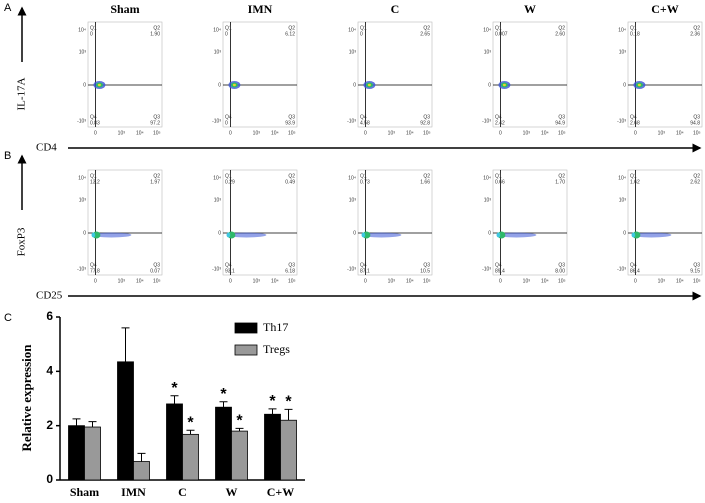 Image resolution: width=705 pixels, height=503 pixels. I want to click on quadrant-value: 87.1, so click(365, 271).